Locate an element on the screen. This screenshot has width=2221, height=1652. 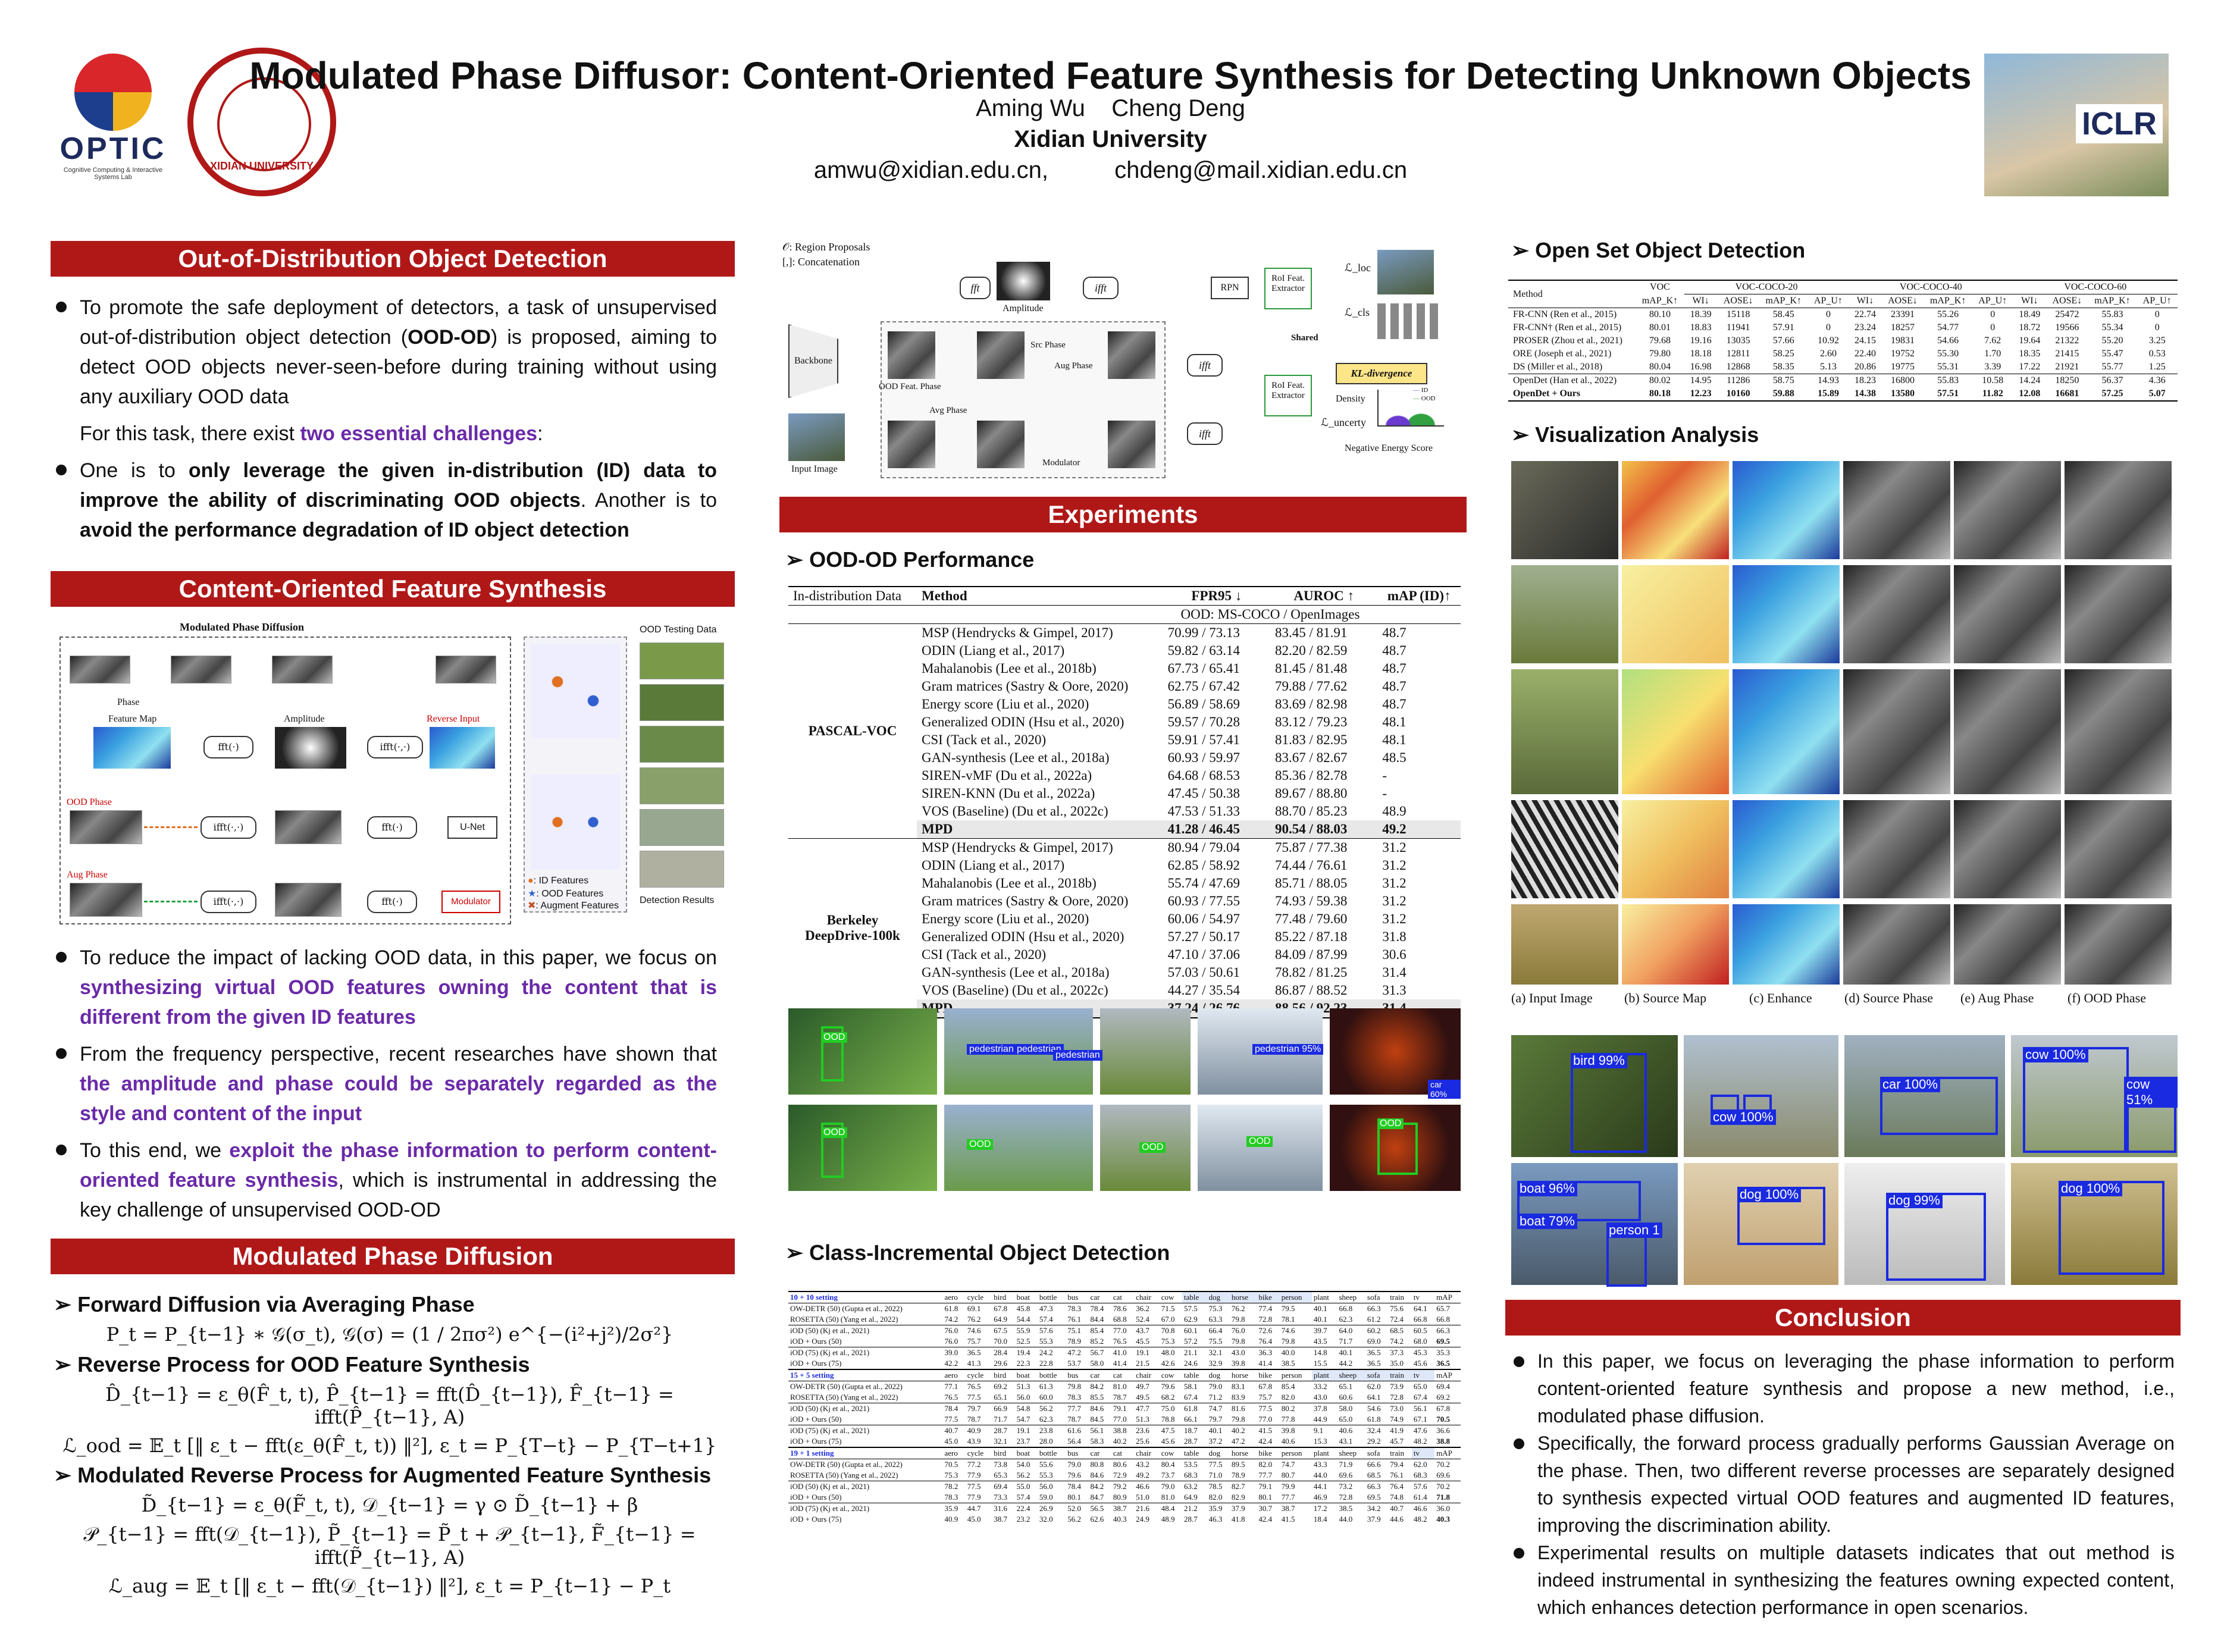
cil-value-cell: 57.2 is located at coordinates (1190, 1341).